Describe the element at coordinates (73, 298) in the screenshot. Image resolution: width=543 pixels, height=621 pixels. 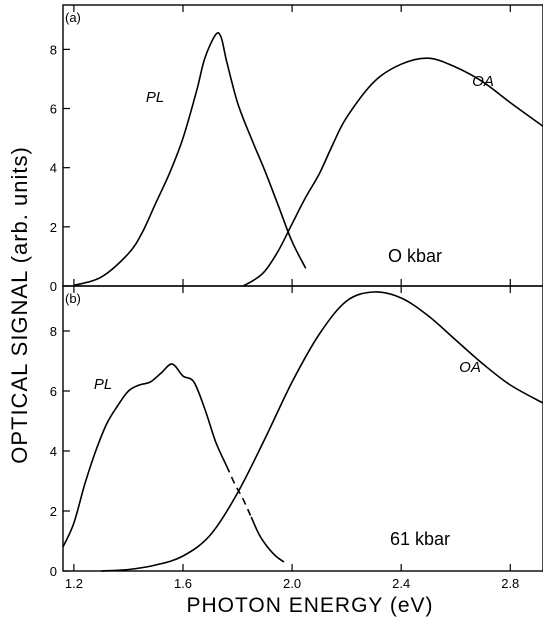
I see `panel-label: (b)` at that location.